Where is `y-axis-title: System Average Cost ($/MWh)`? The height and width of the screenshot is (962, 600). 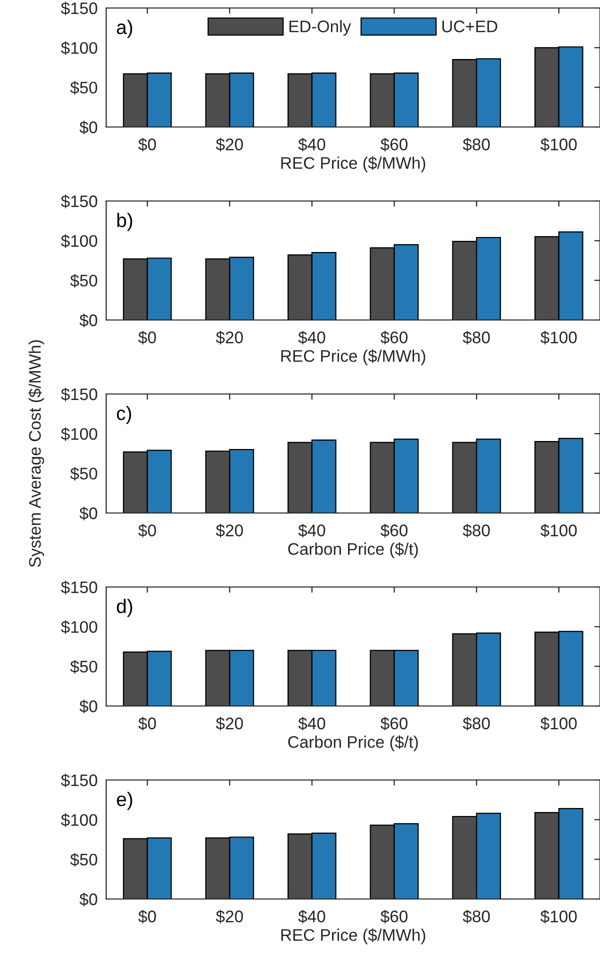 y-axis-title: System Average Cost ($/MWh) is located at coordinates (36, 453).